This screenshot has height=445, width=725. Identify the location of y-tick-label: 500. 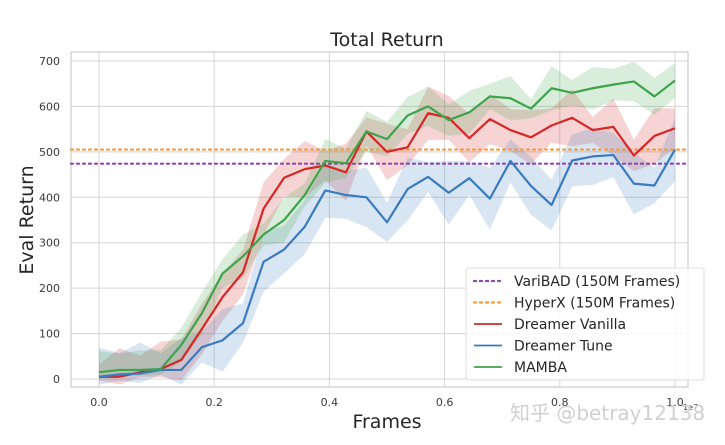
(49, 152).